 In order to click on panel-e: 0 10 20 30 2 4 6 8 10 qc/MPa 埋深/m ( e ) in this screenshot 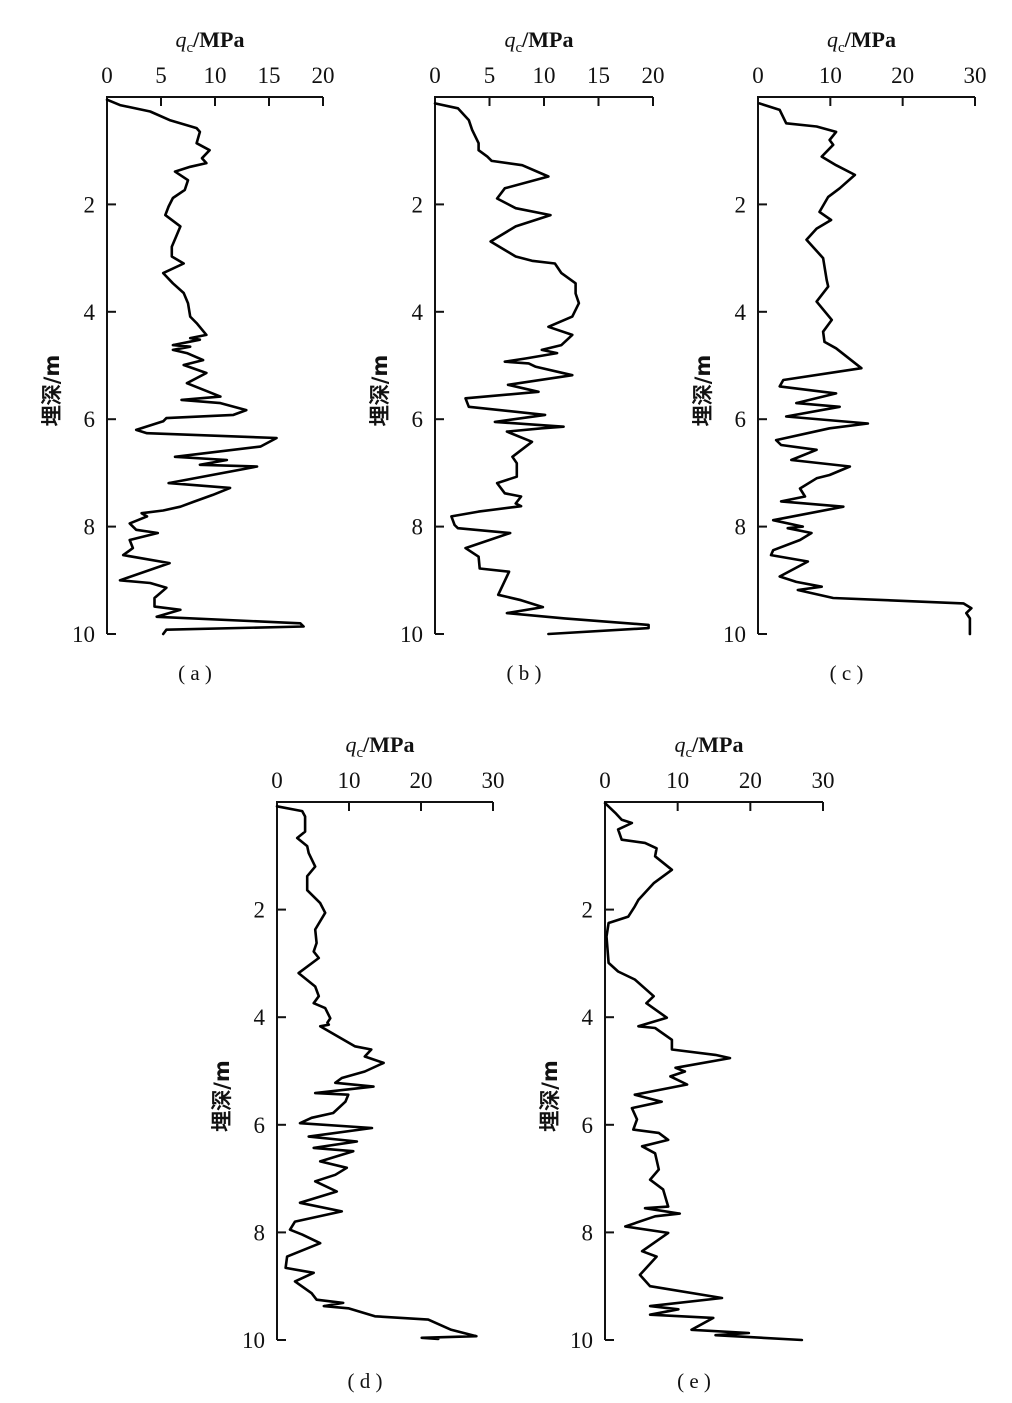, I will do `click(686, 1062)`.